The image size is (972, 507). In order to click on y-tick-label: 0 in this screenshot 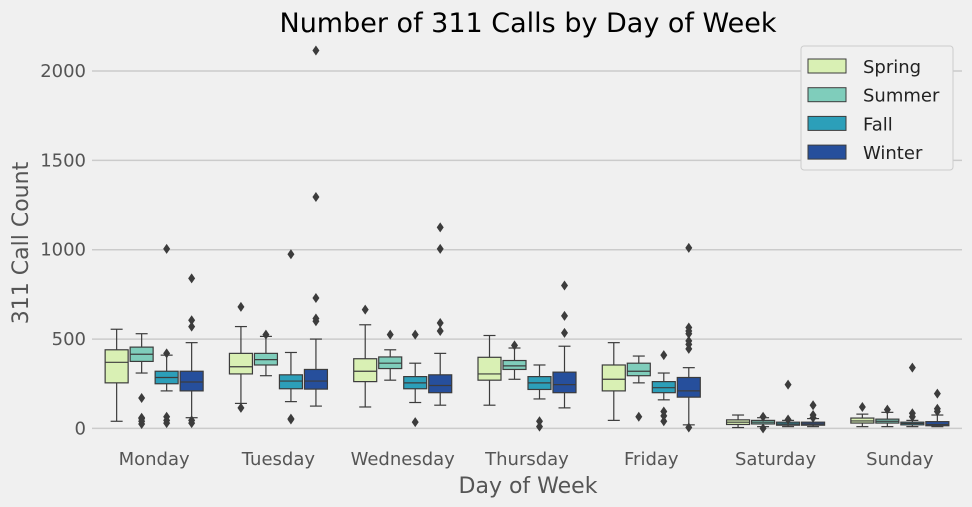, I will do `click(80, 428)`.